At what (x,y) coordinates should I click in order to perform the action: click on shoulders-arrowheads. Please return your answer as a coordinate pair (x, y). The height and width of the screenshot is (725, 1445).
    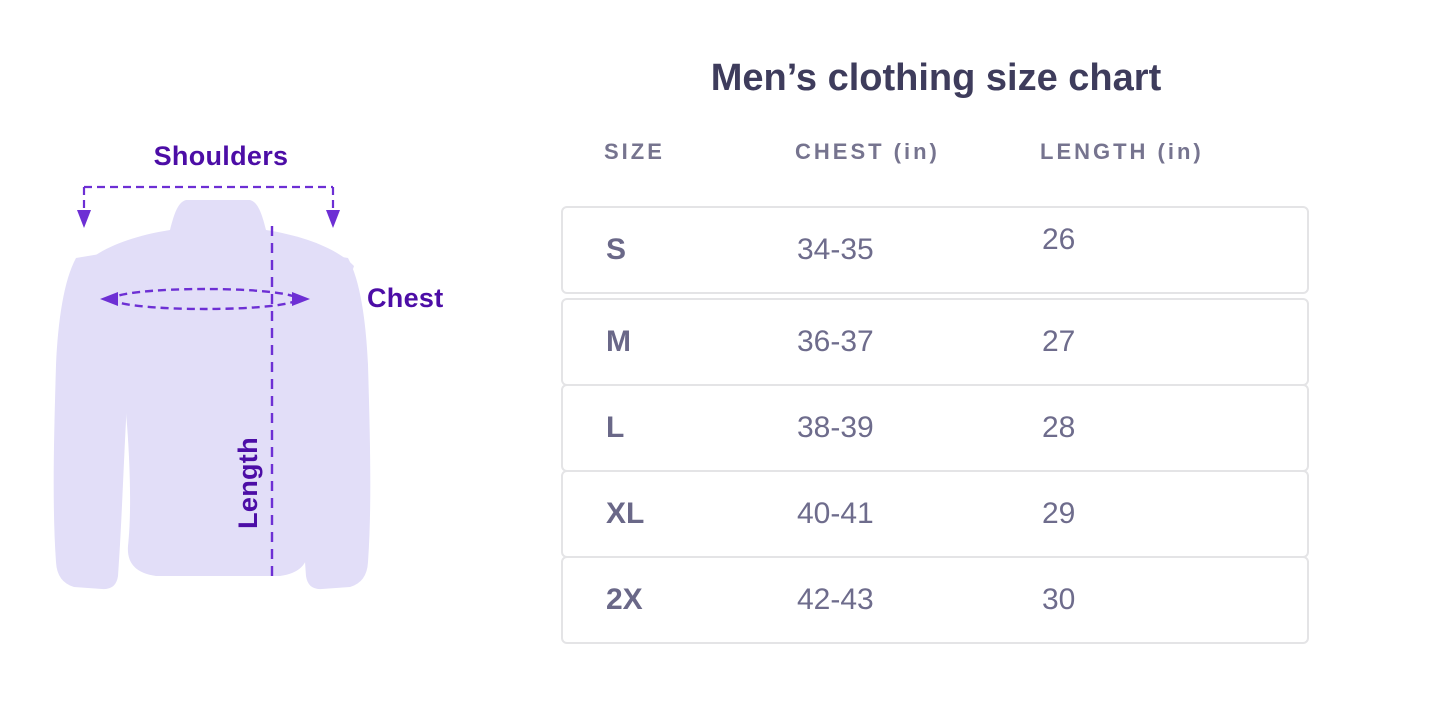
    Looking at the image, I should click on (208, 219).